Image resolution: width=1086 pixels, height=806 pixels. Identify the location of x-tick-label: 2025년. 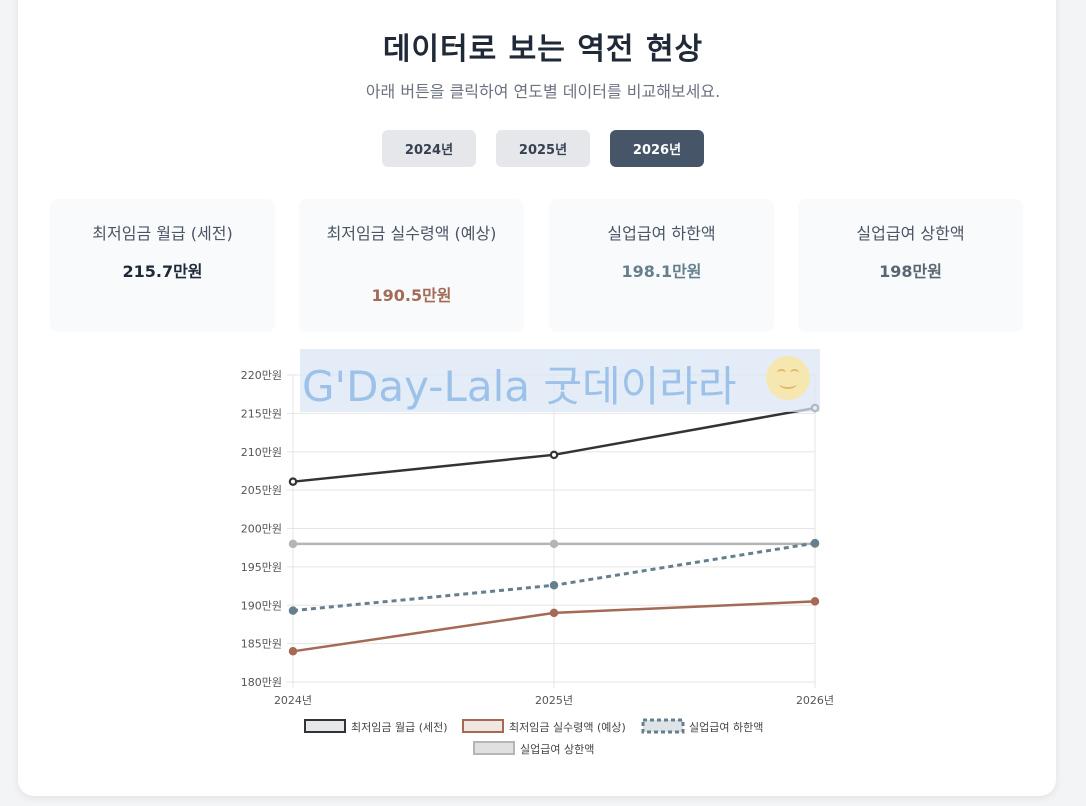
(554, 700).